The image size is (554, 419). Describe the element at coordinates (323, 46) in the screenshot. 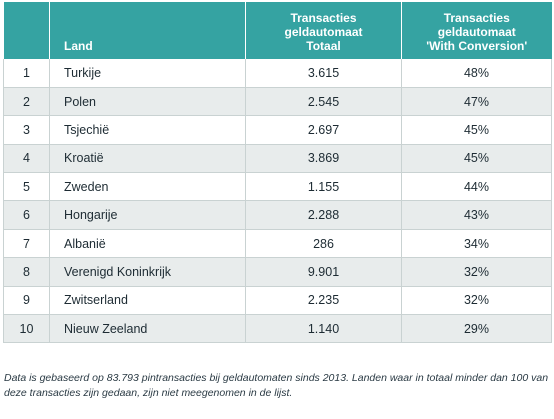

I see `header-total-line-3: Totaal` at that location.